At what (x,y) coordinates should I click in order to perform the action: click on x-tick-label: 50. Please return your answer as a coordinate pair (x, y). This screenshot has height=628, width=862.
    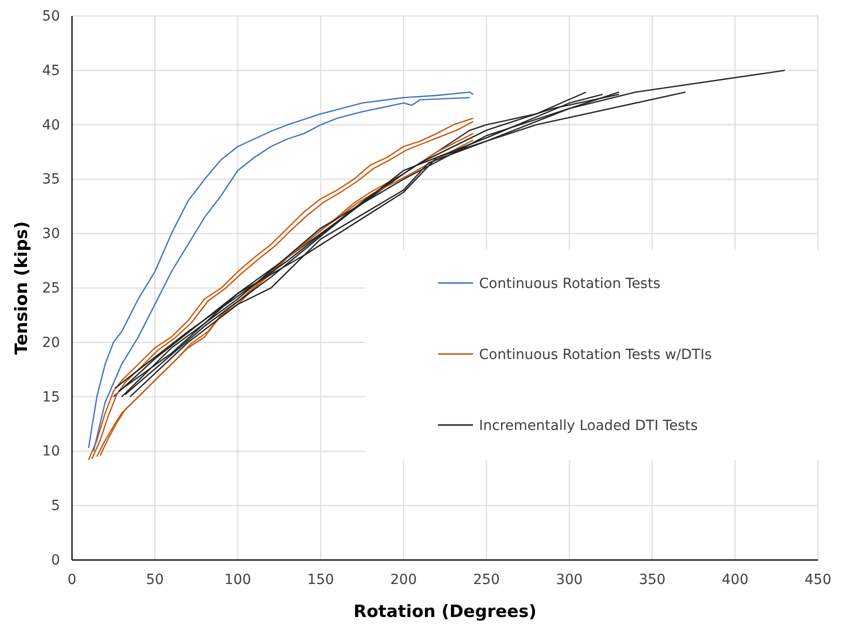
    Looking at the image, I should click on (155, 580).